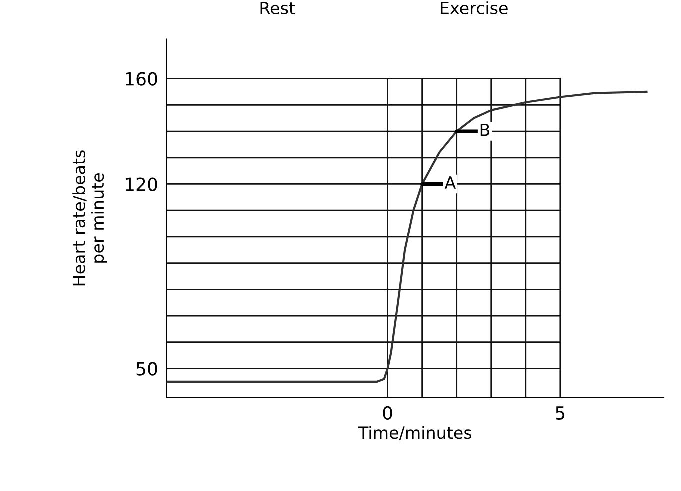  What do you see at coordinates (387, 413) in the screenshot?
I see `x-tick-label: 0` at bounding box center [387, 413].